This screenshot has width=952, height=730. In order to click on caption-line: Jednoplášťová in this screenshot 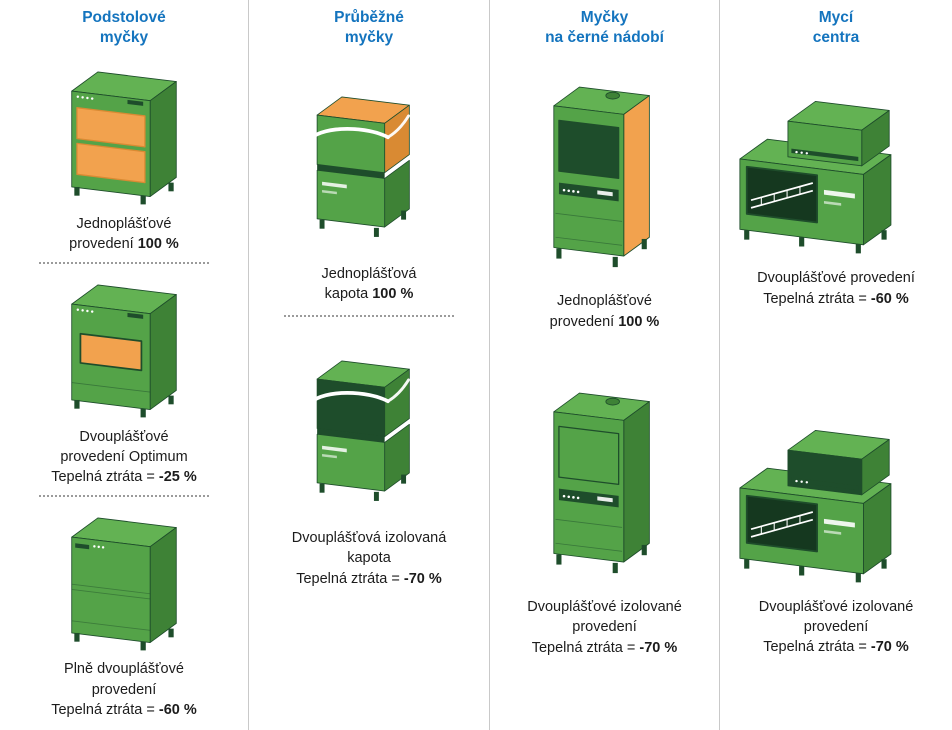, I will do `click(369, 274)`.